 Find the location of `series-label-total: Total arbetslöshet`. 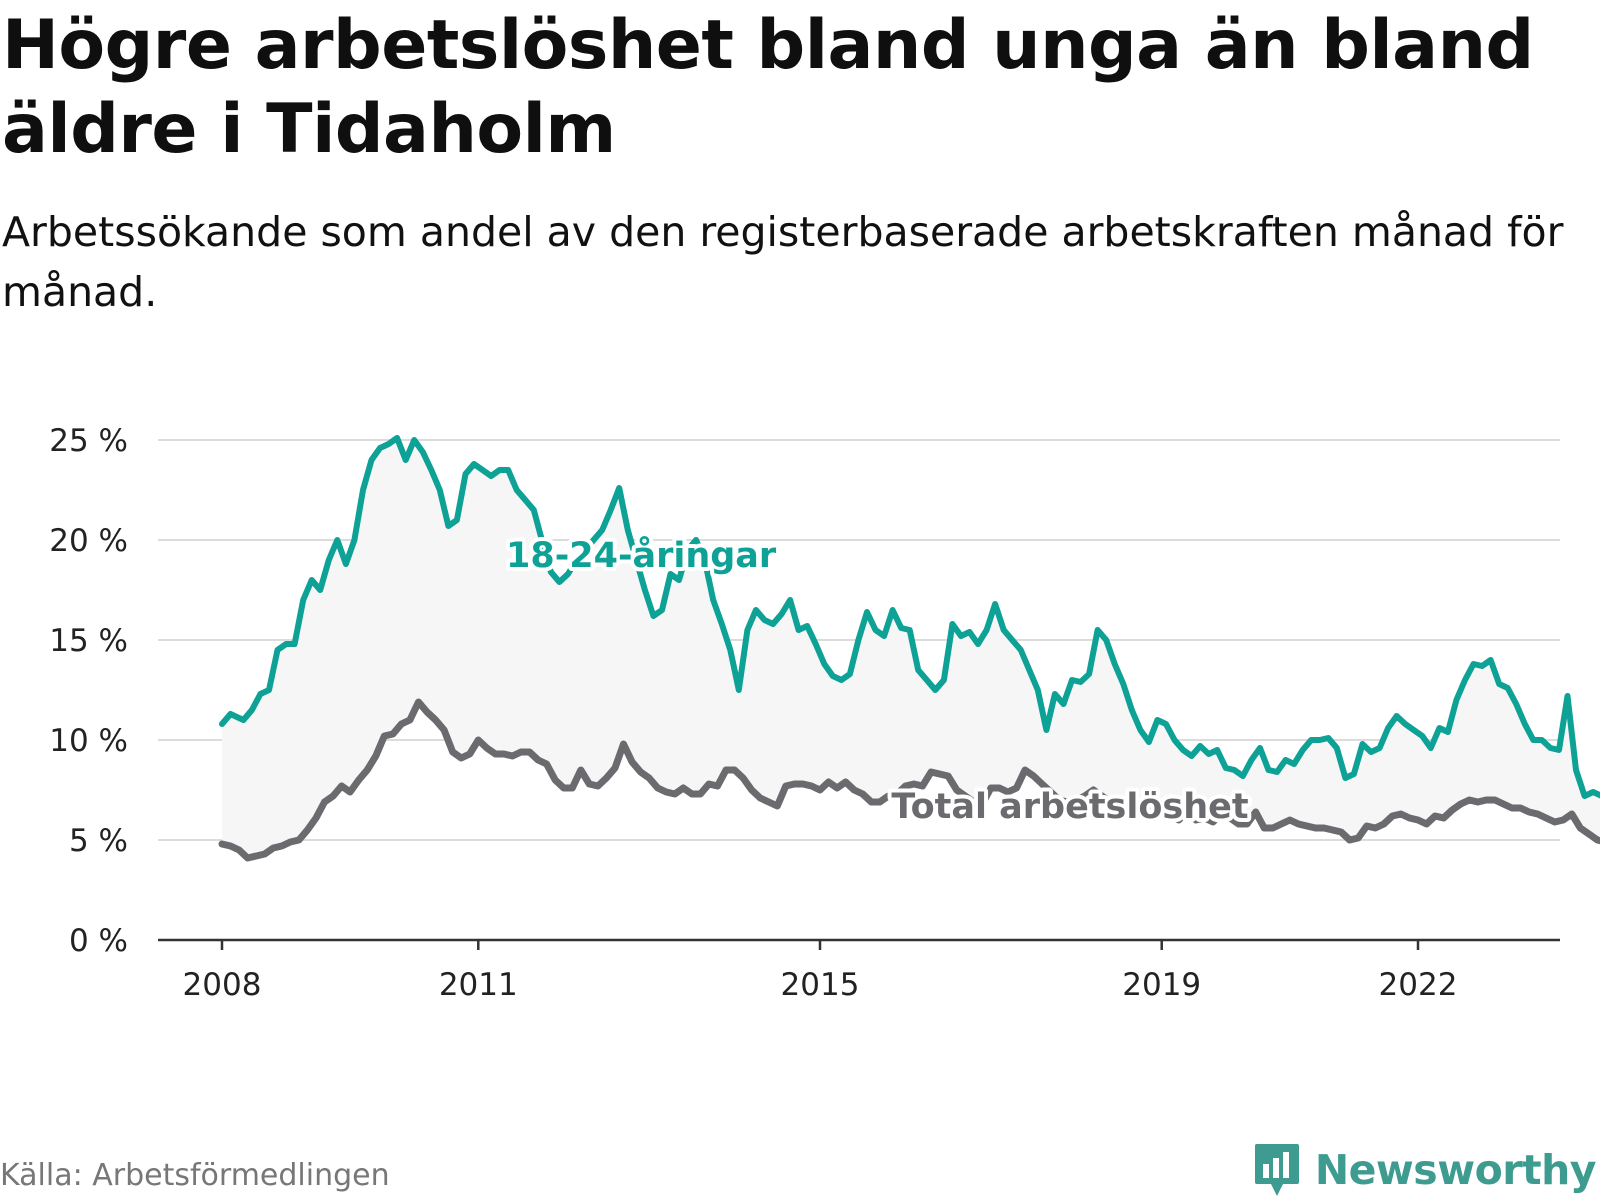

series-label-total: Total arbetslöshet is located at coordinates (1069, 807).